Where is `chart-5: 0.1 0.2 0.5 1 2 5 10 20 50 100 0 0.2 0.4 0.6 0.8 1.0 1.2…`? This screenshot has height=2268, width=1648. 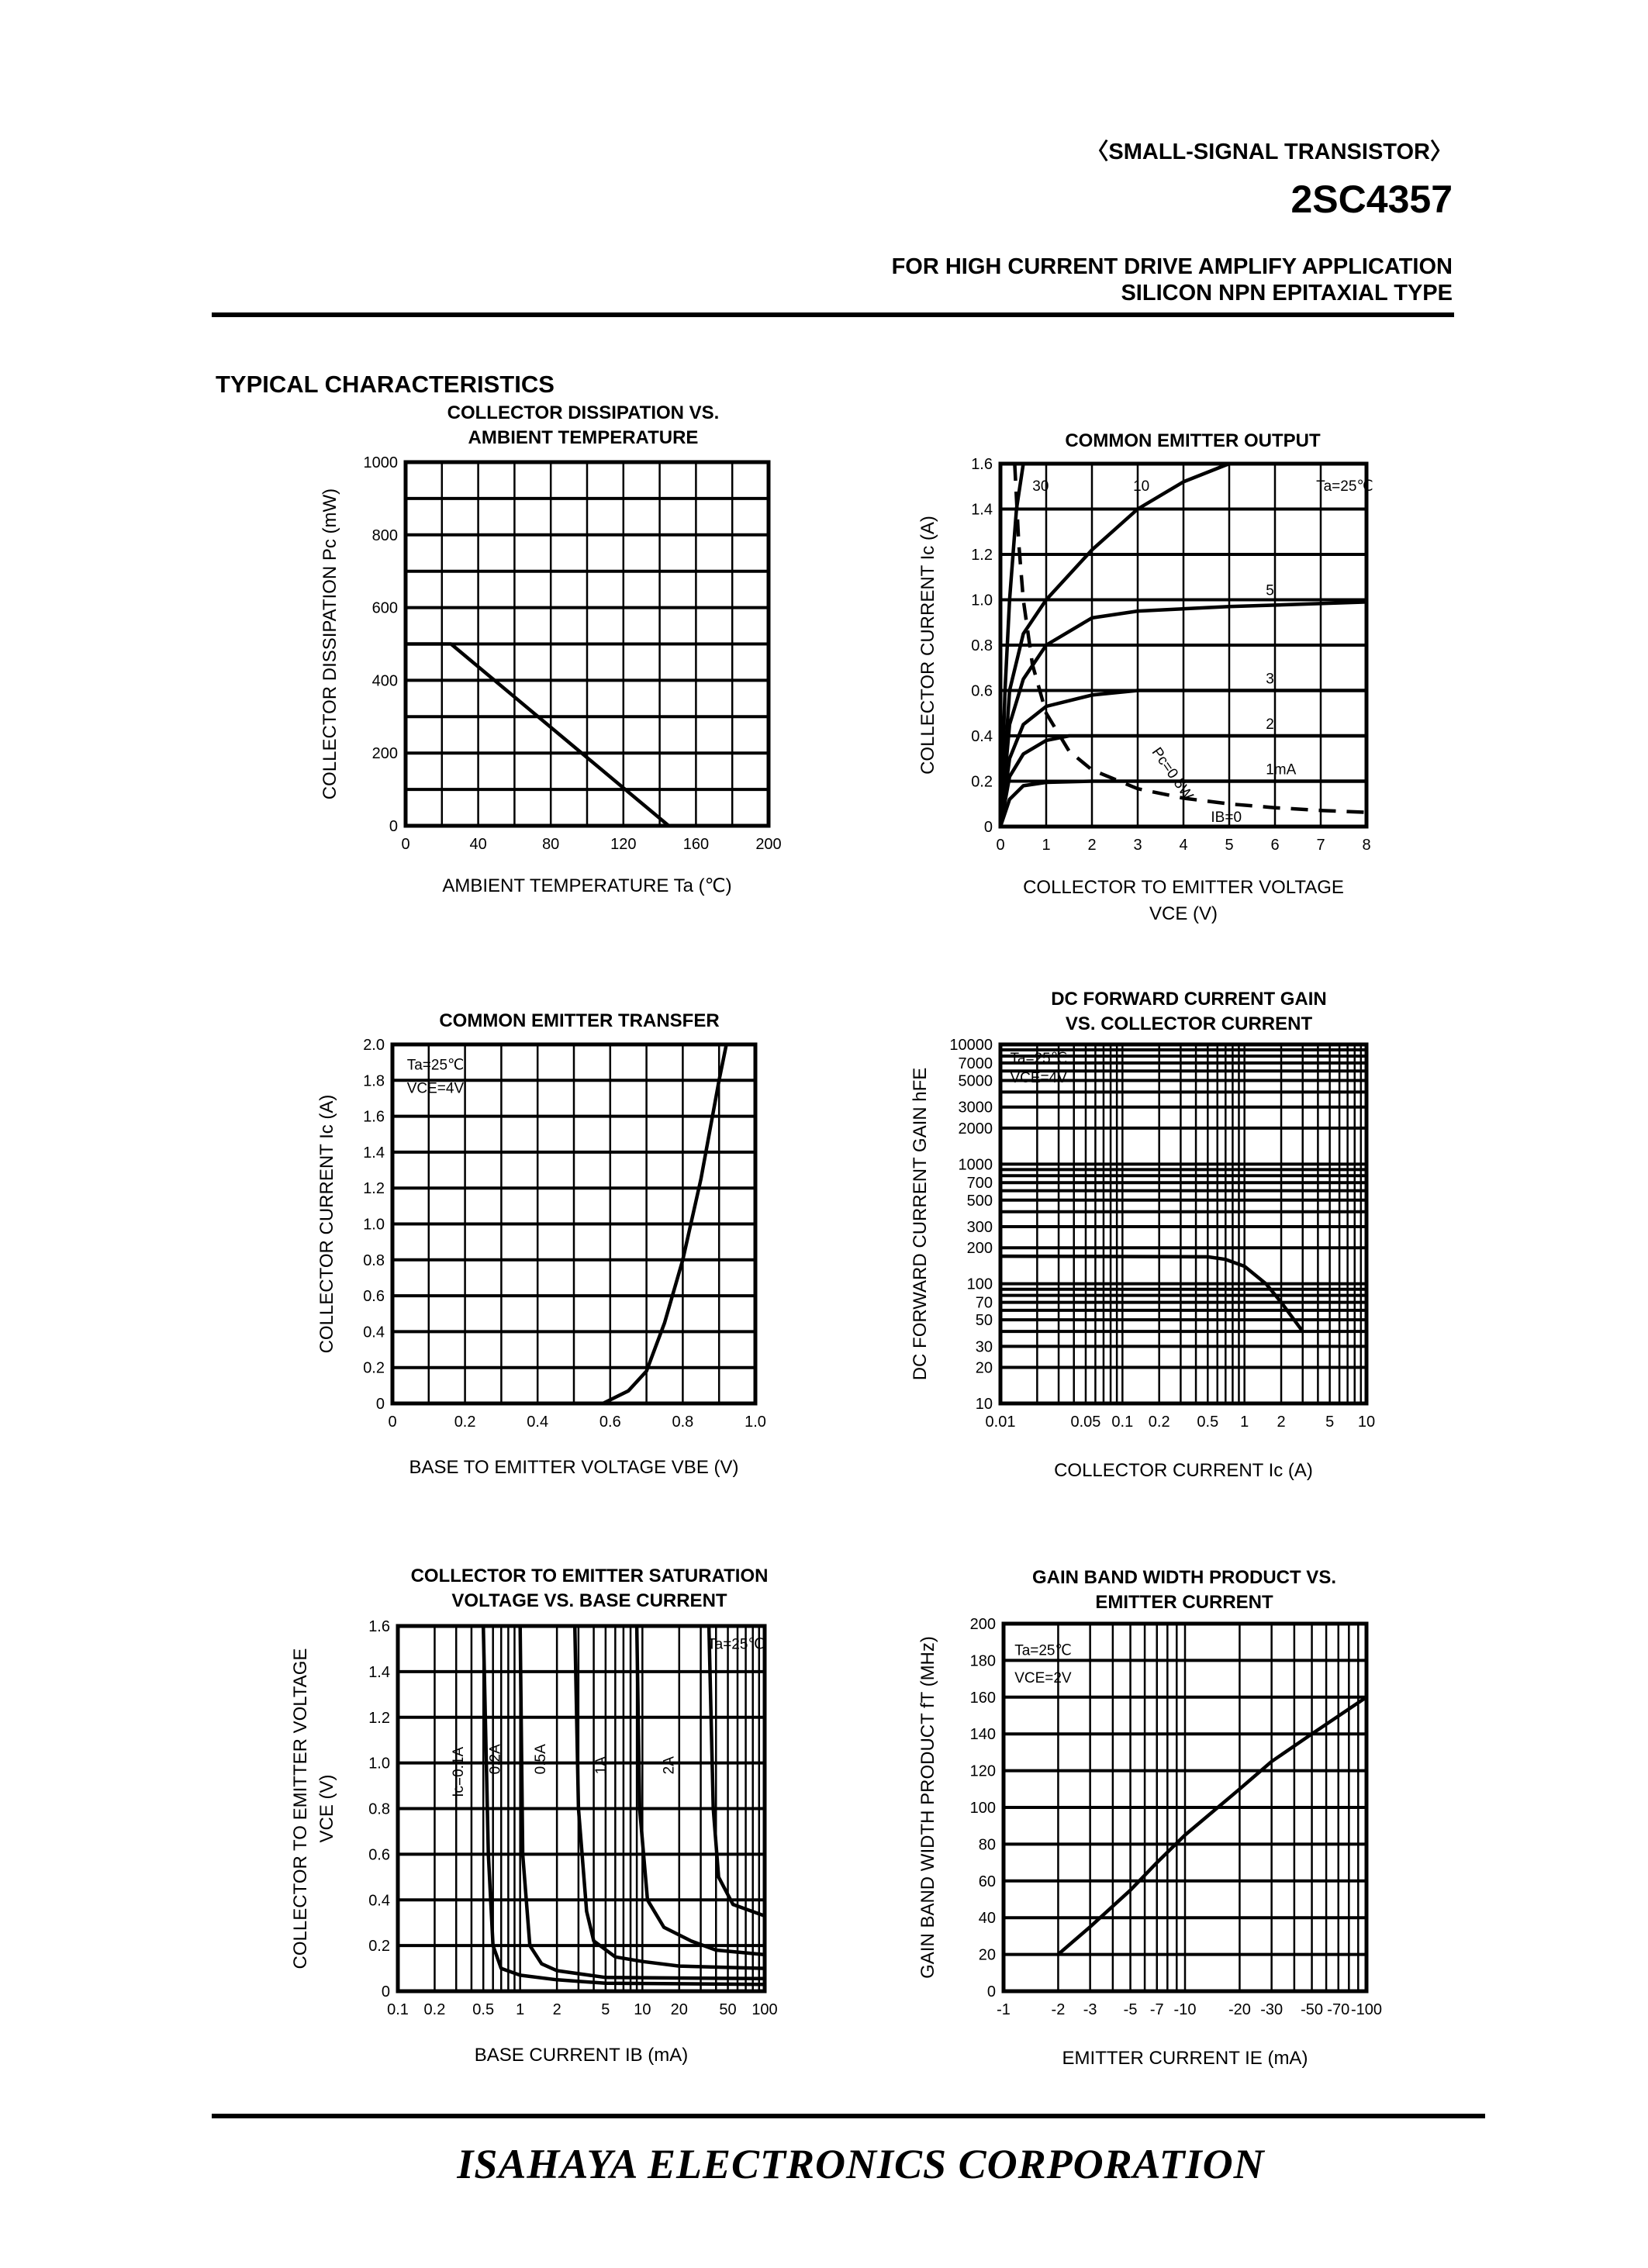
chart-5: 0.1 0.2 0.5 1 2 5 10 20 50 100 0 0.2 0.4 0.6 0.8 1.0 1.2… is located at coordinates (534, 1816).